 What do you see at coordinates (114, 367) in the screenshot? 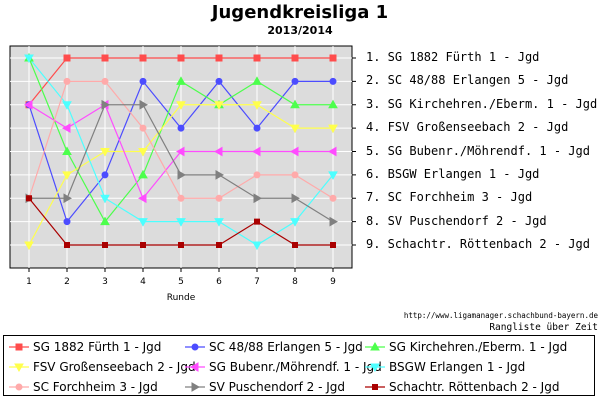
I see `legend-label: FSV Großenseebach 2 - Jgd` at bounding box center [114, 367].